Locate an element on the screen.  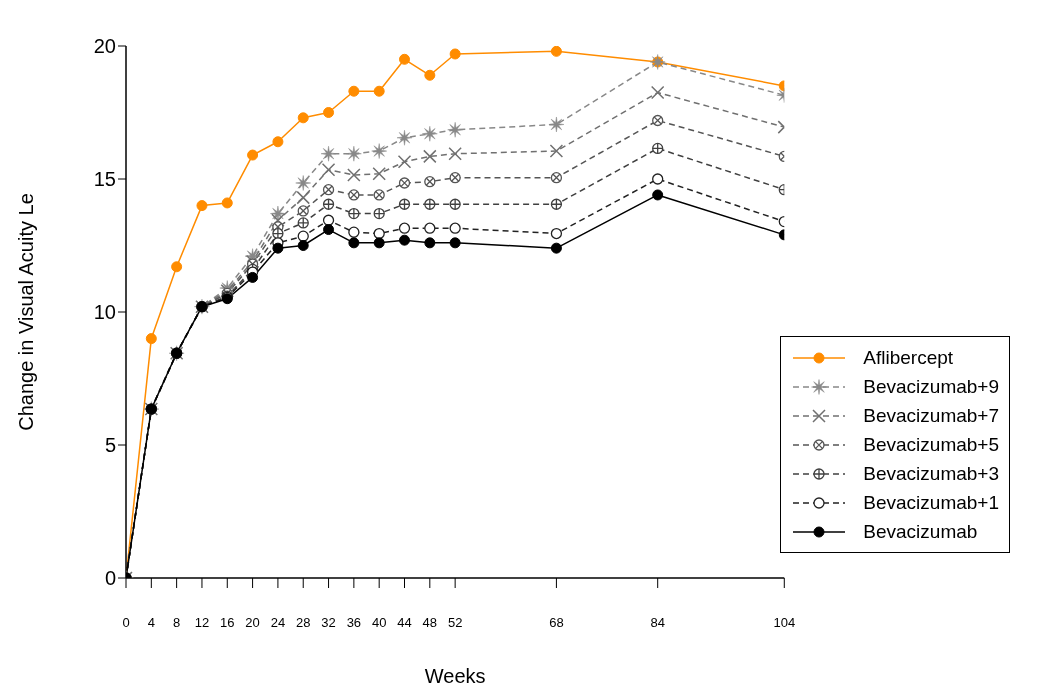
x-tick-label: 0 is located at coordinates (126, 623).